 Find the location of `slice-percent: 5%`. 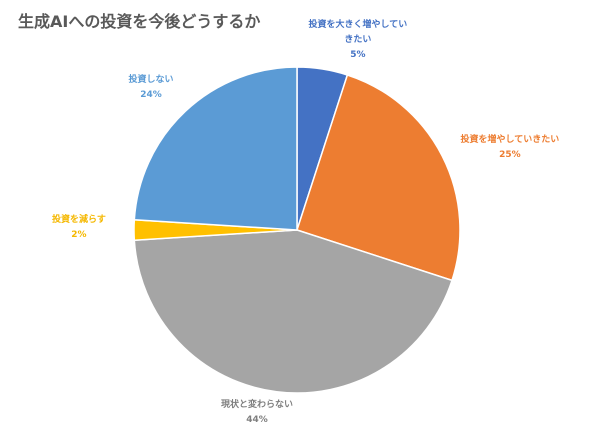

slice-percent: 5% is located at coordinates (358, 55).